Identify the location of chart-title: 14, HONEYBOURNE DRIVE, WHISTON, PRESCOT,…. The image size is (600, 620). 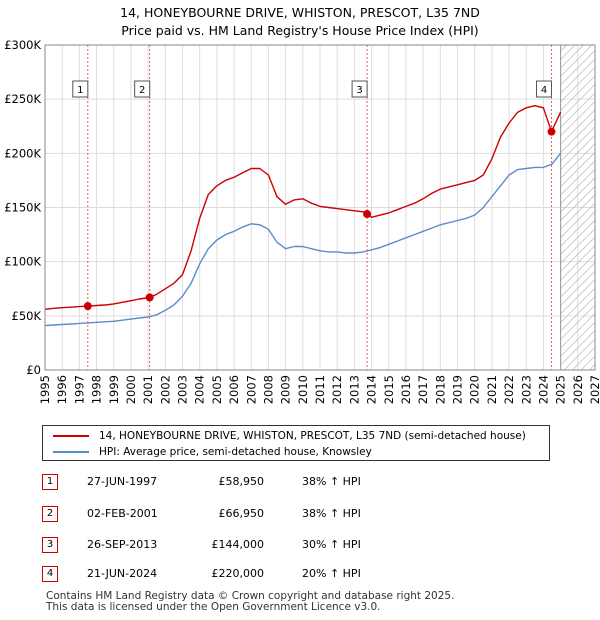
(300, 22).